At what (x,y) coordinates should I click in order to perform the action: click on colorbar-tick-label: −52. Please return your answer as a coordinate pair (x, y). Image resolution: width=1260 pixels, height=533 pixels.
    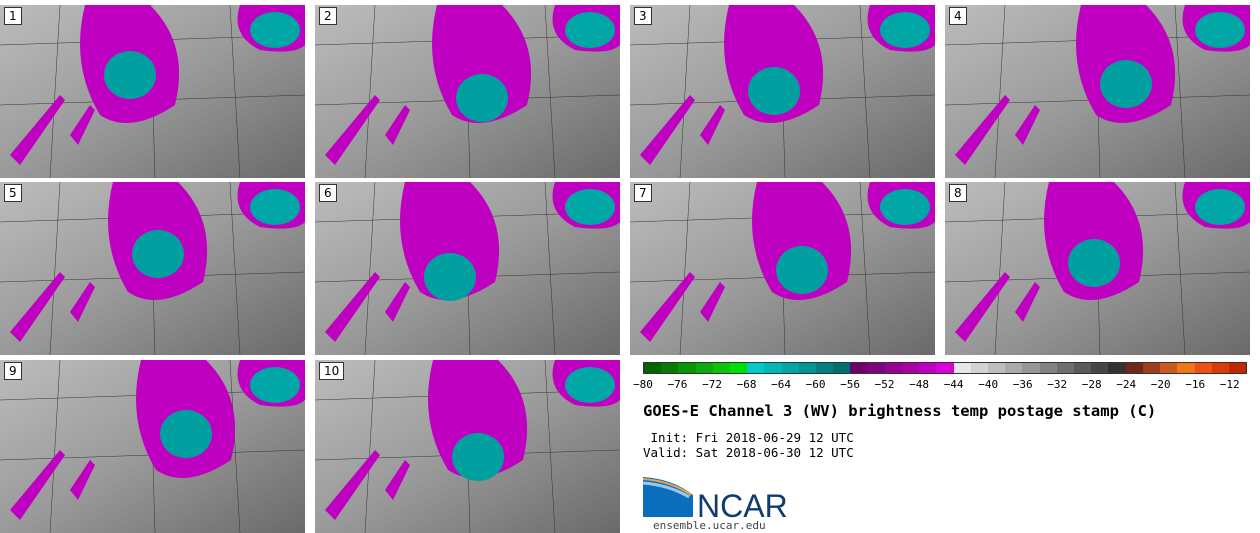
    Looking at the image, I should click on (884, 384).